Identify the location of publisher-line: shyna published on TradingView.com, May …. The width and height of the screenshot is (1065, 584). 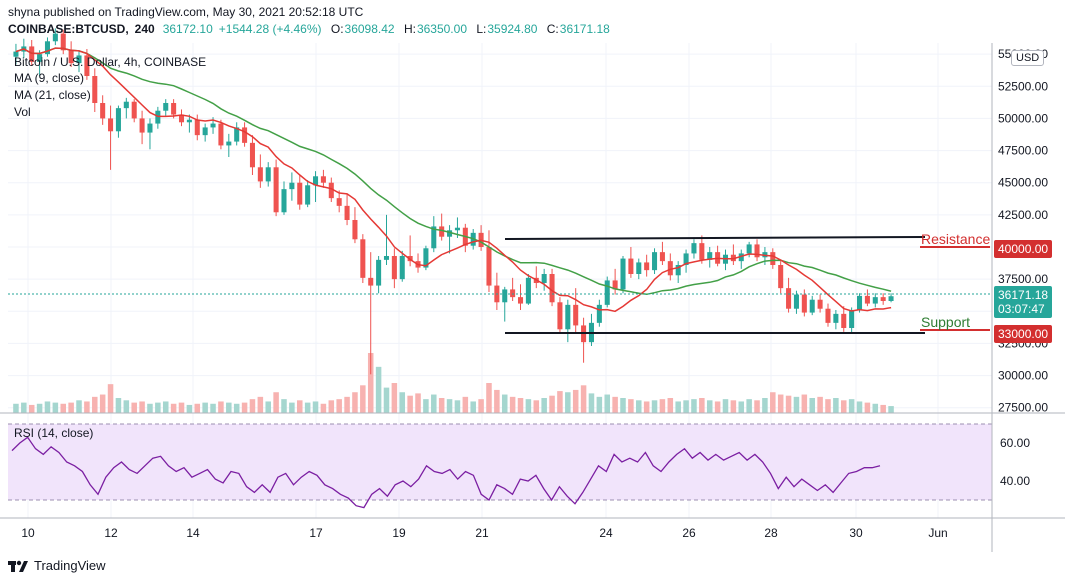
(186, 12).